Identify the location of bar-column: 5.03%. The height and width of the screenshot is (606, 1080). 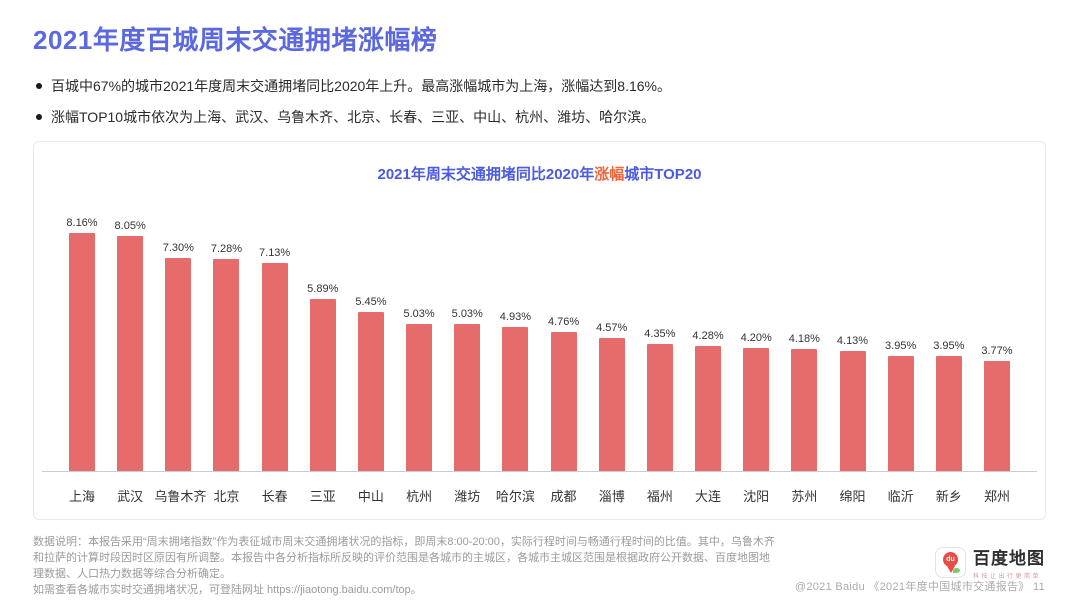
(467, 389).